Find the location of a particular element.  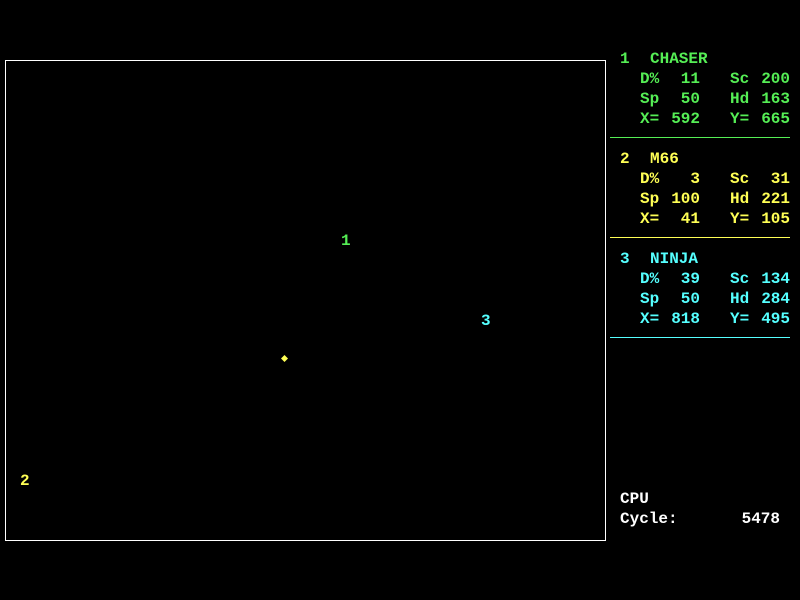

robot-name: M66 is located at coordinates (664, 159).